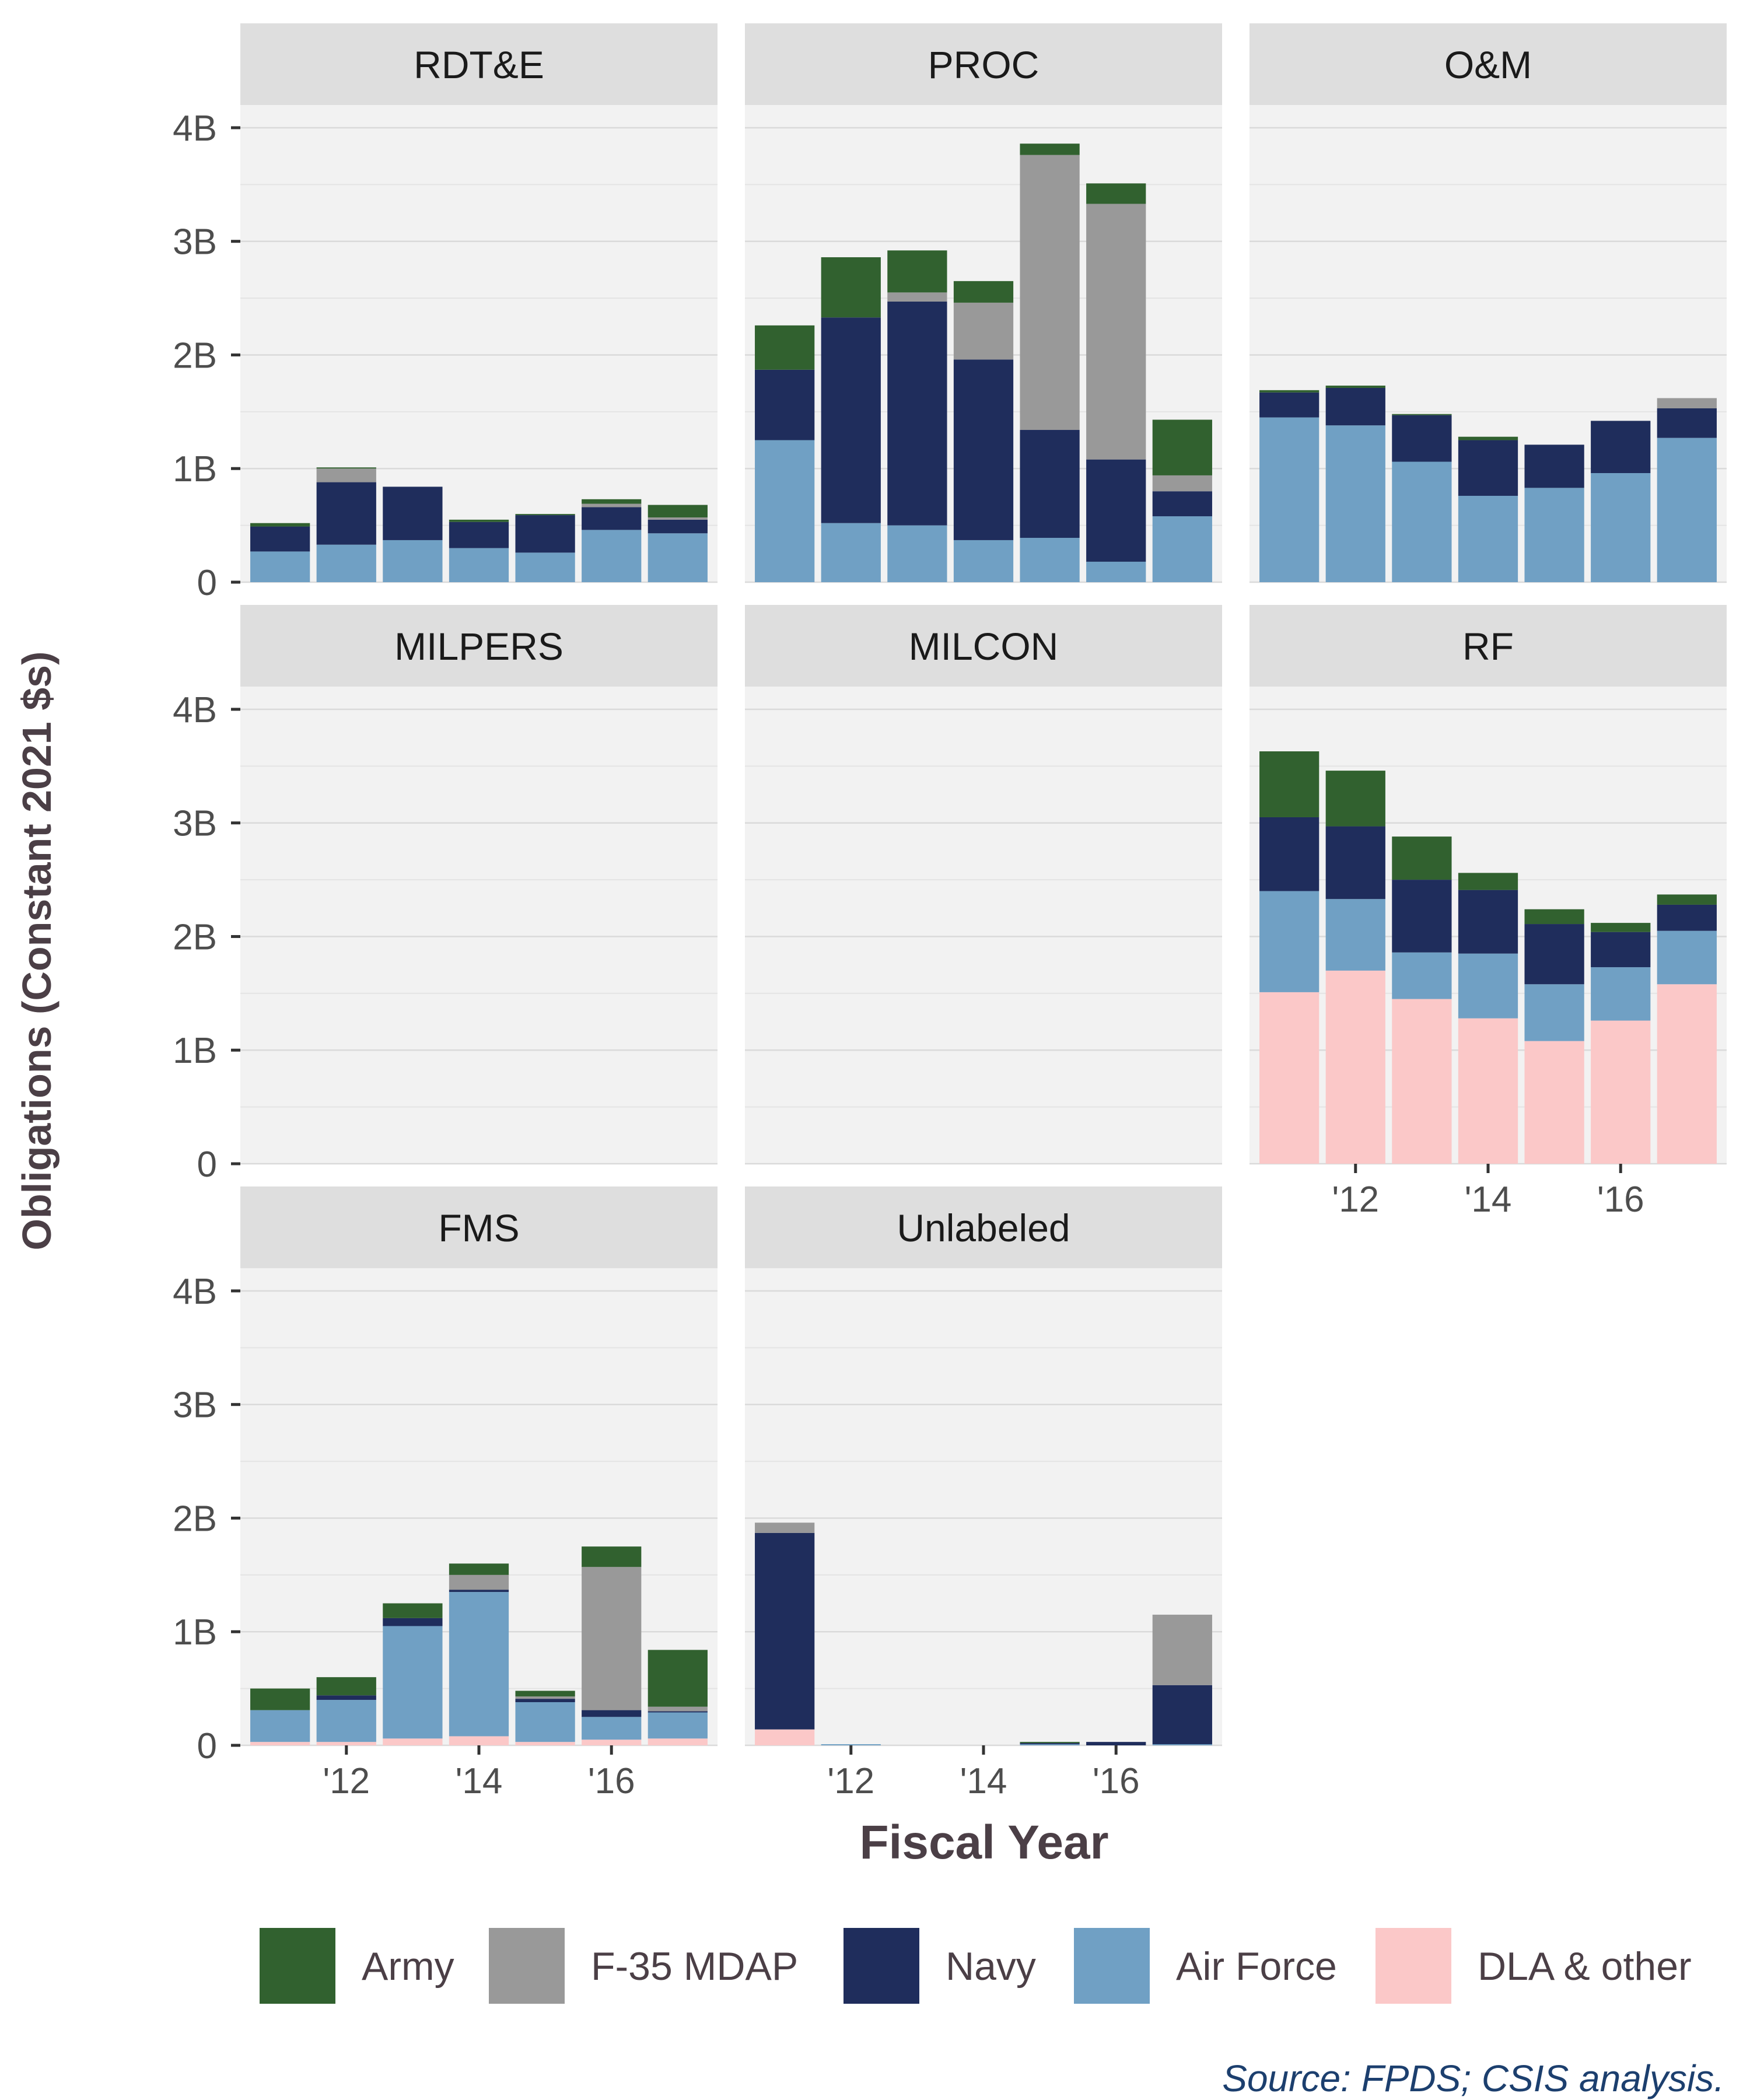 Image resolution: width=1750 pixels, height=2100 pixels. What do you see at coordinates (785, 1527) in the screenshot?
I see `bar-f-35-mdap-2011` at bounding box center [785, 1527].